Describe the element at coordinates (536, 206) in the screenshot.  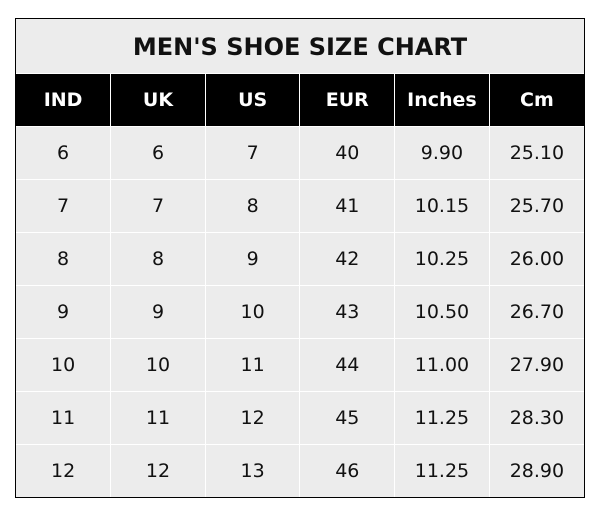
I see `cell-cm: 25.70` at that location.